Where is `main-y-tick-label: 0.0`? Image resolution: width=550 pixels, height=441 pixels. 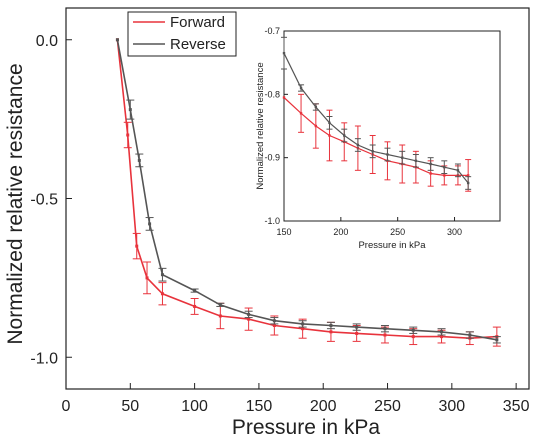
main-y-tick-label: 0.0 is located at coordinates (47, 41).